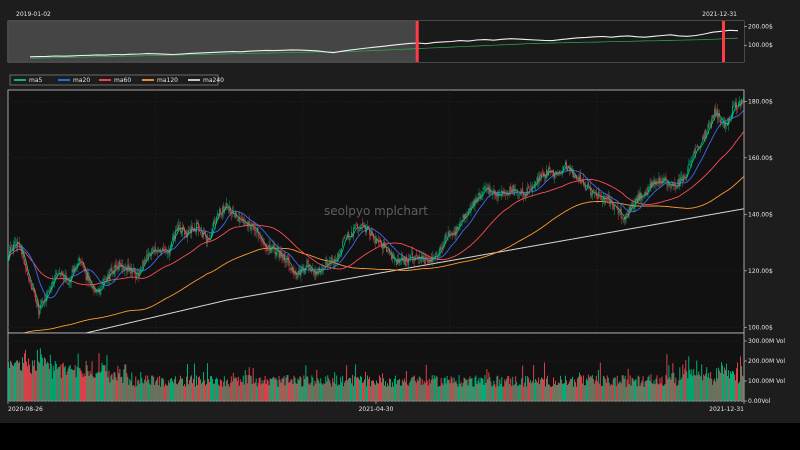 The width and height of the screenshot is (800, 450). Describe the element at coordinates (723, 41) in the screenshot. I see `overview-handle-right` at that location.